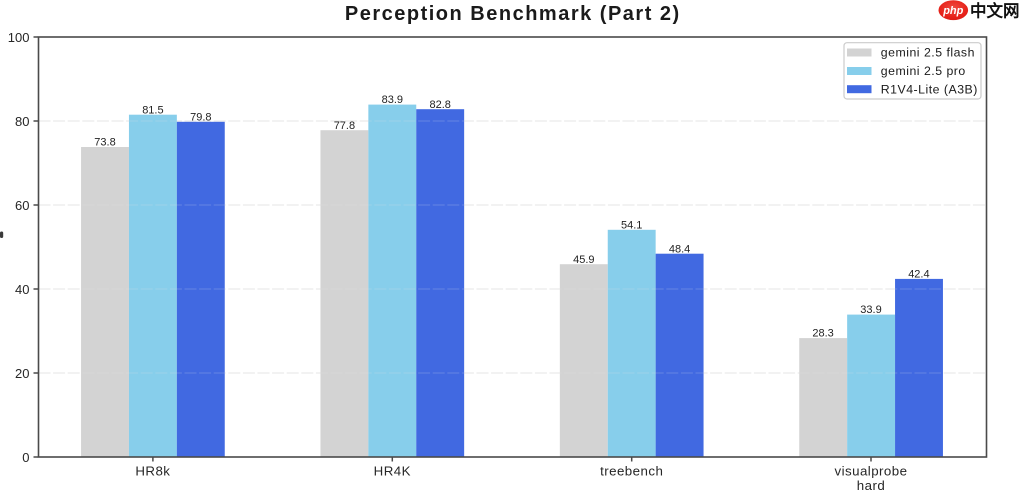  I want to click on svg-text: 20, so click(22, 373).